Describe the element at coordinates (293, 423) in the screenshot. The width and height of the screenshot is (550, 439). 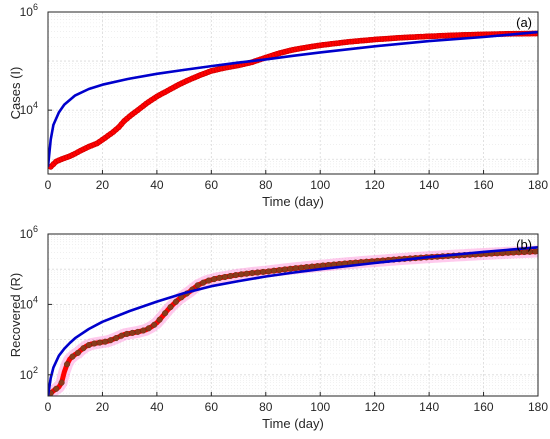
I see `panel-b-xlabel: Time (day)` at that location.